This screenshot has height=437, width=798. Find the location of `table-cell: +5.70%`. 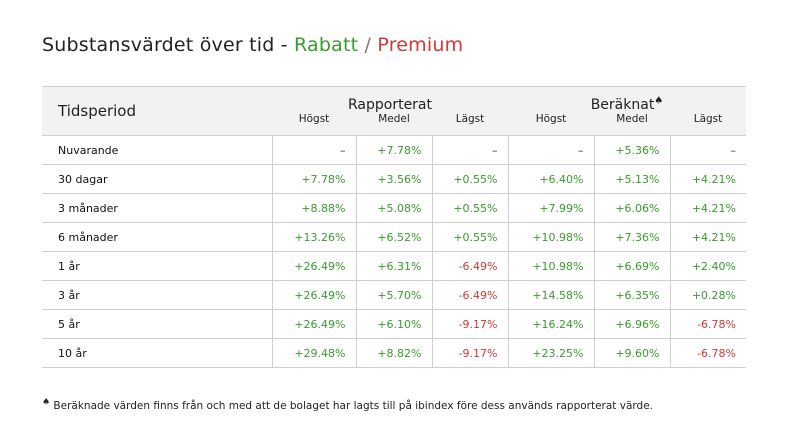

table-cell: +5.70% is located at coordinates (393, 295).